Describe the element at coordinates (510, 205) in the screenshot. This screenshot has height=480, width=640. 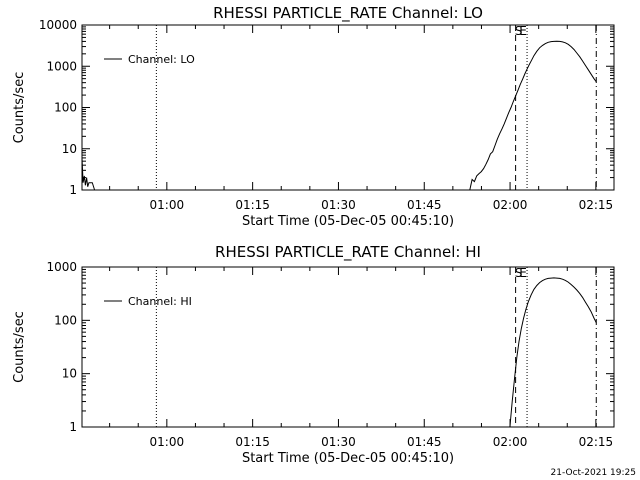
I see `lo-x-tick-label: 02:00` at that location.